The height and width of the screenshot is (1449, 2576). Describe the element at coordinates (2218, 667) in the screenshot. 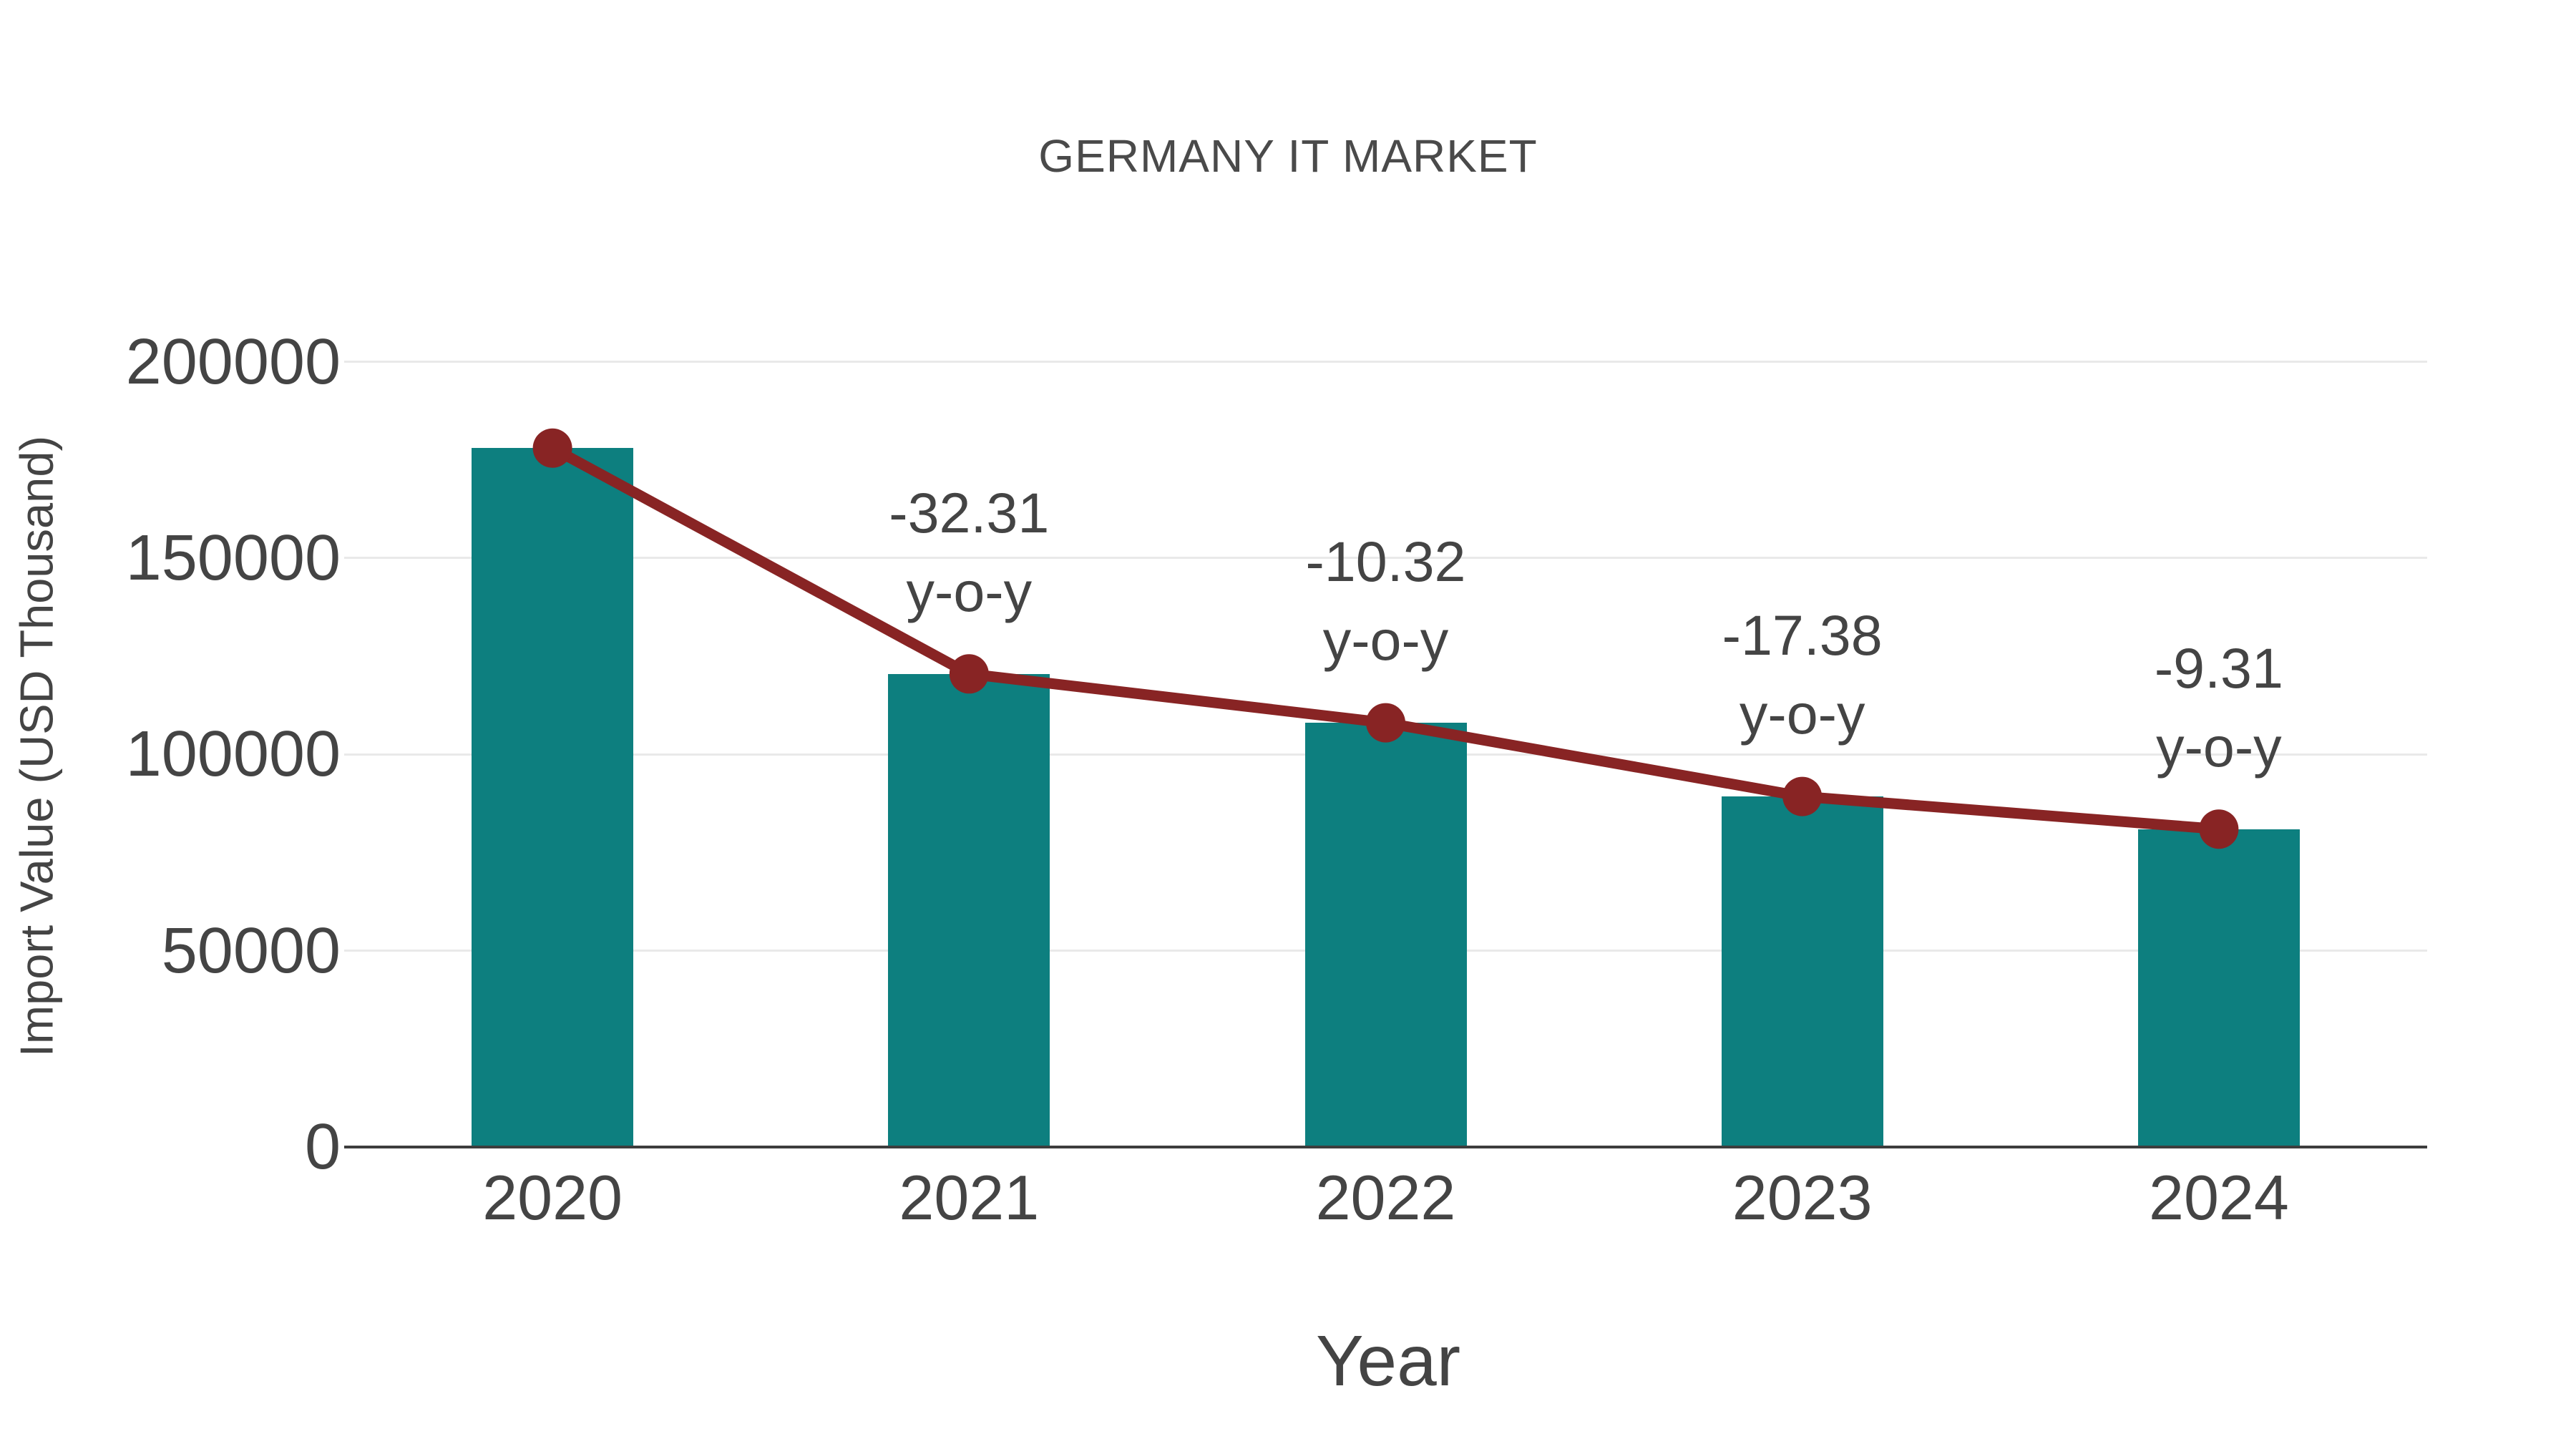

I see `yoy-annotation-line: -9.31` at that location.